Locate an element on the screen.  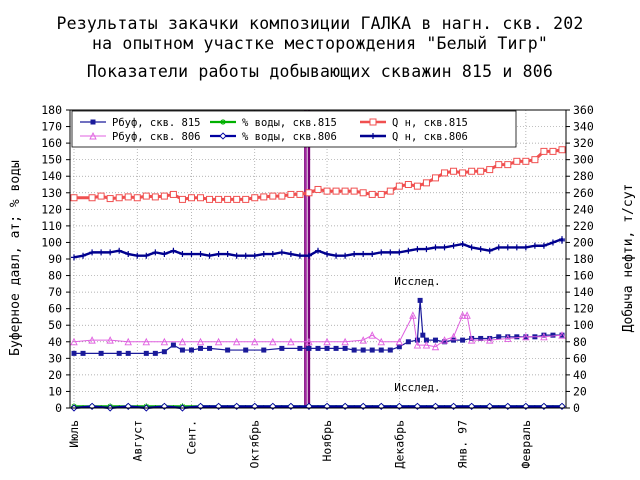
right-tick-label: 240 is located at coordinates (583, 209).